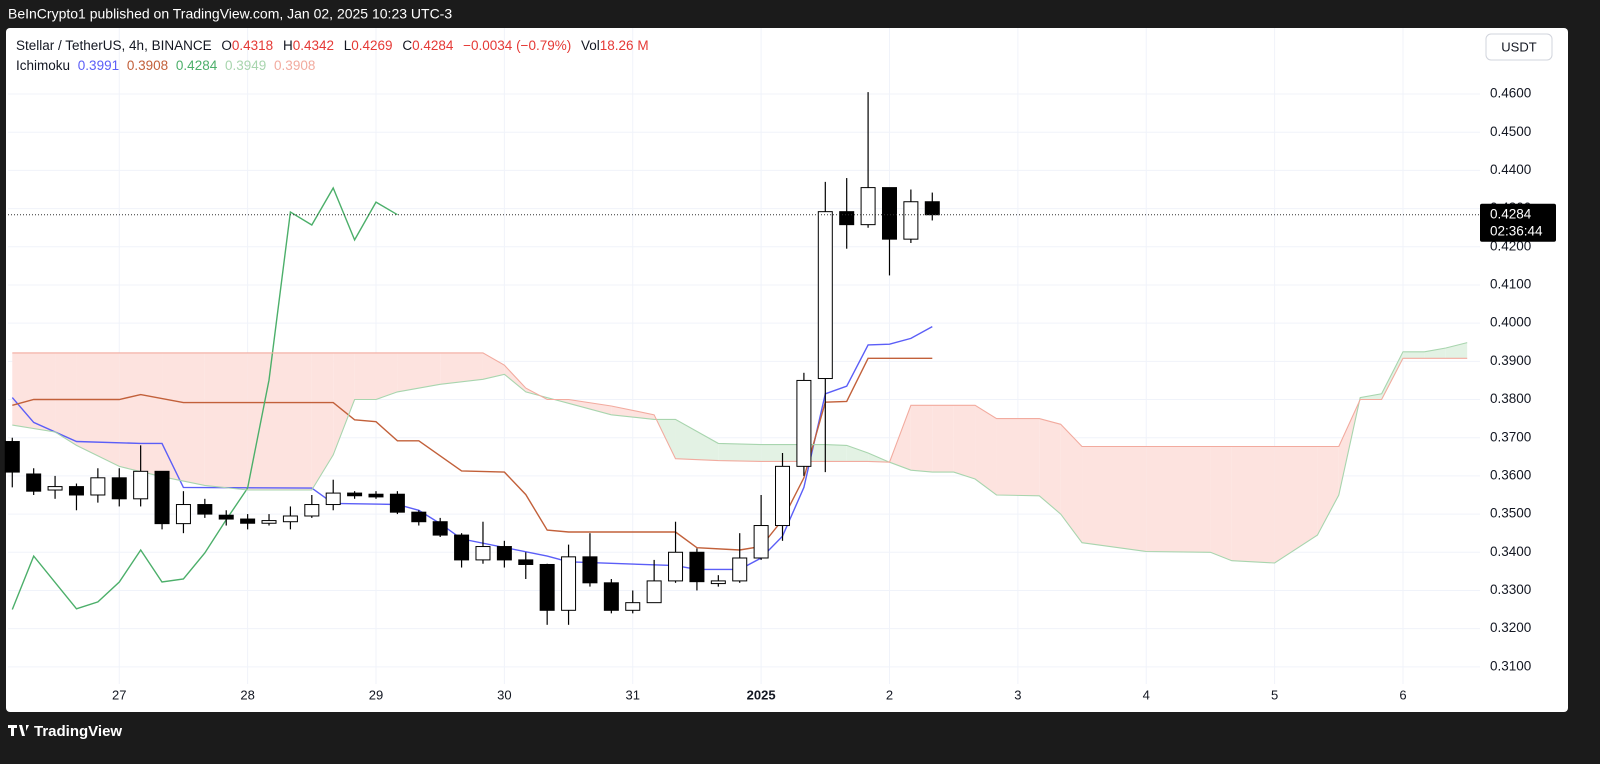  I want to click on x-tick-label: 2025, so click(761, 694).